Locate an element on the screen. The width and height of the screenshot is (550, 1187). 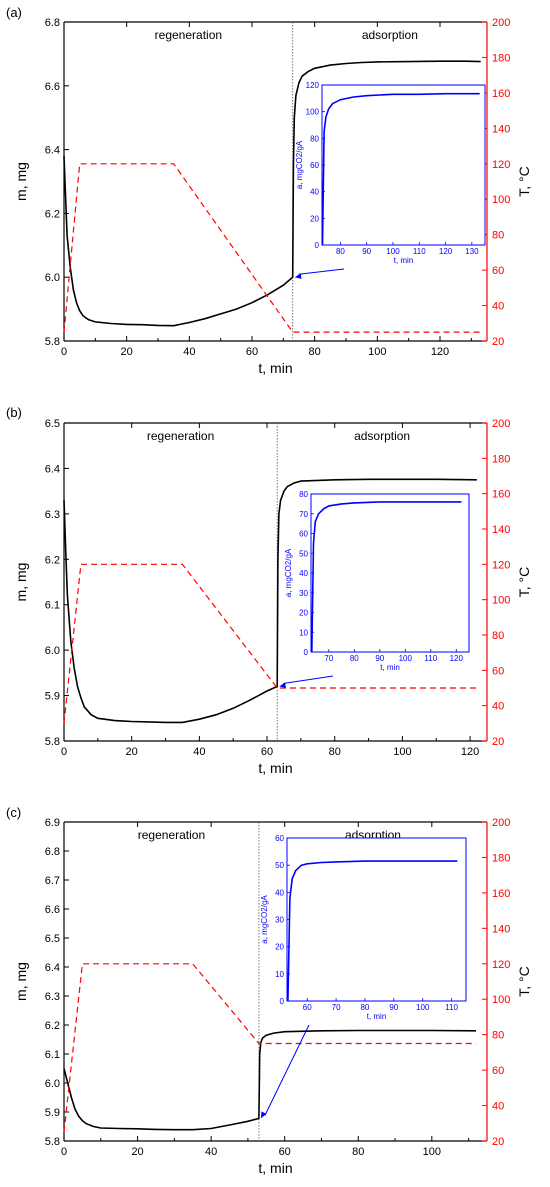
y-tick-label: 6.6 is located at coordinates (52, 87).